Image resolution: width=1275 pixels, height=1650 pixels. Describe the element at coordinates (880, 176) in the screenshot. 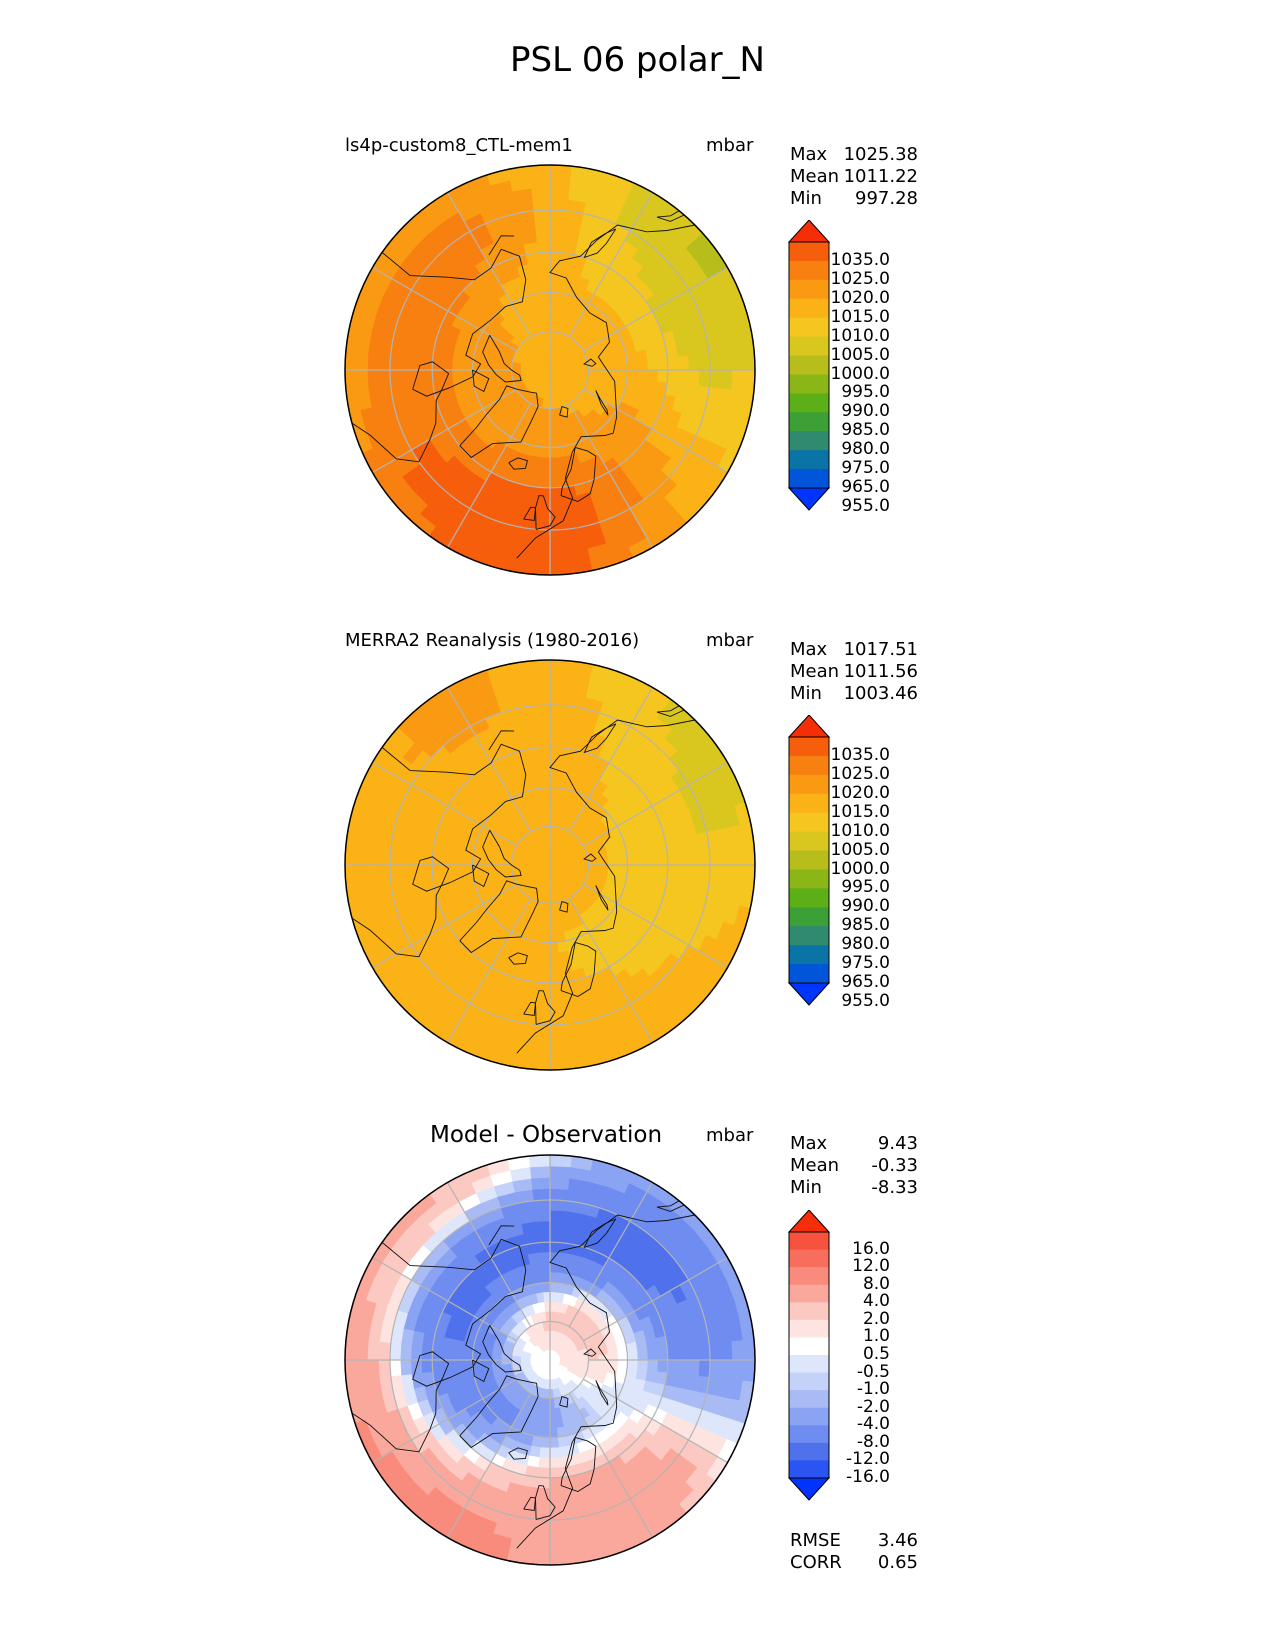

I see `mean-value: 1011.22` at that location.